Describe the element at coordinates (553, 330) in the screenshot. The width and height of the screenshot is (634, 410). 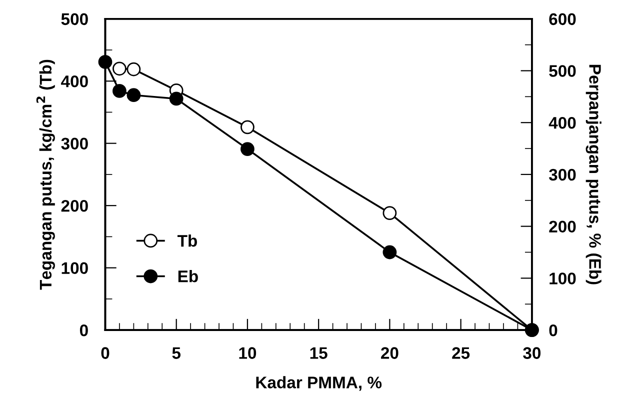
I see `y2-tick-label: 0` at that location.